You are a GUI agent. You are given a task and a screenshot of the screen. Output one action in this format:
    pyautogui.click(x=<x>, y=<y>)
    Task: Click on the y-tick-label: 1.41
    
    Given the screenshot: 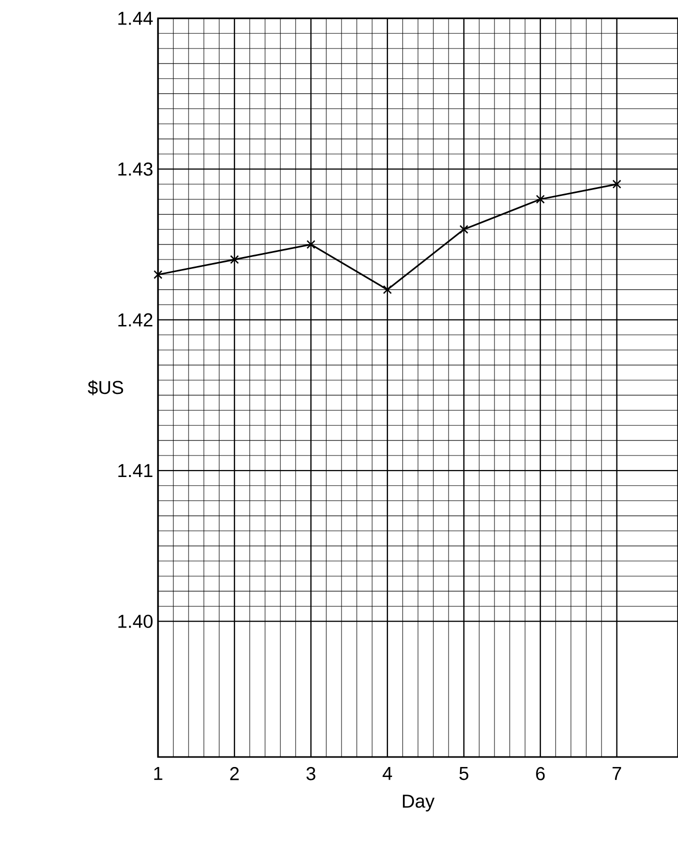 What is the action you would take?
    pyautogui.click(x=135, y=470)
    